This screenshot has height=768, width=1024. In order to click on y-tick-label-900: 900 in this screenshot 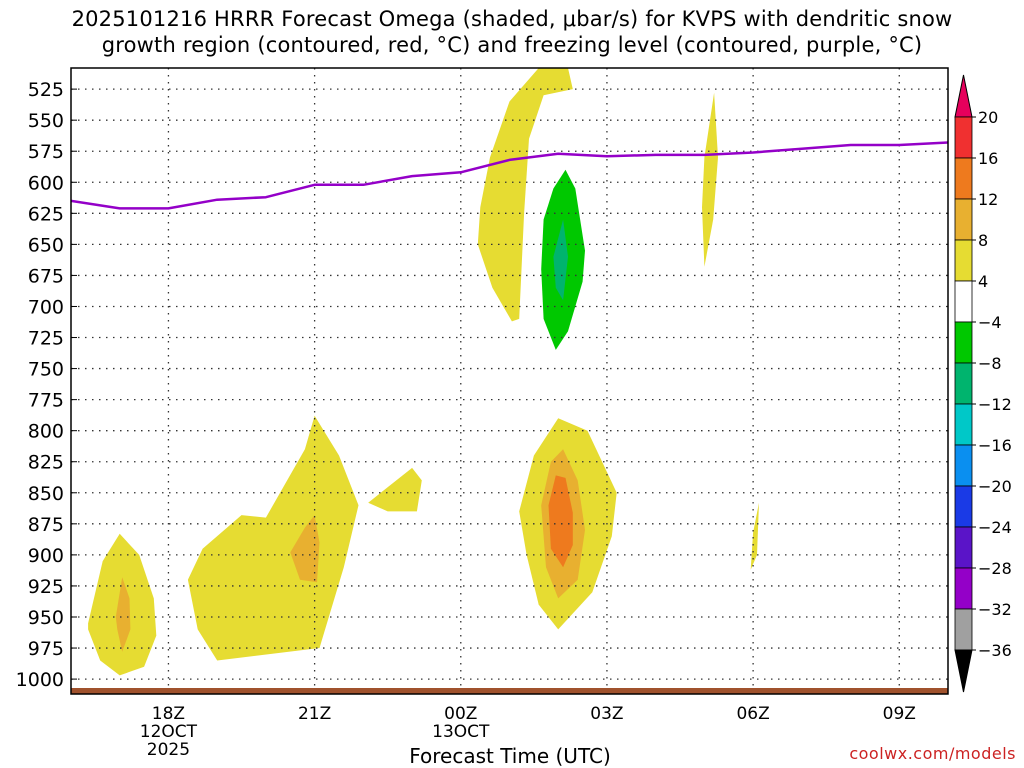, I will do `click(46, 556)`.